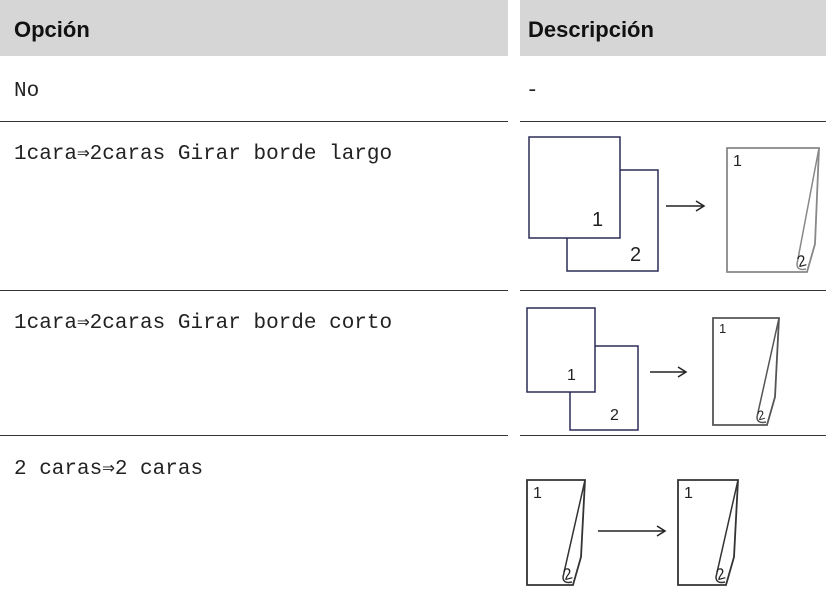 Image resolution: width=826 pixels, height=590 pixels. Describe the element at coordinates (203, 154) in the screenshot. I see `option-text: 1cara⇒2caras Girar borde largo` at that location.